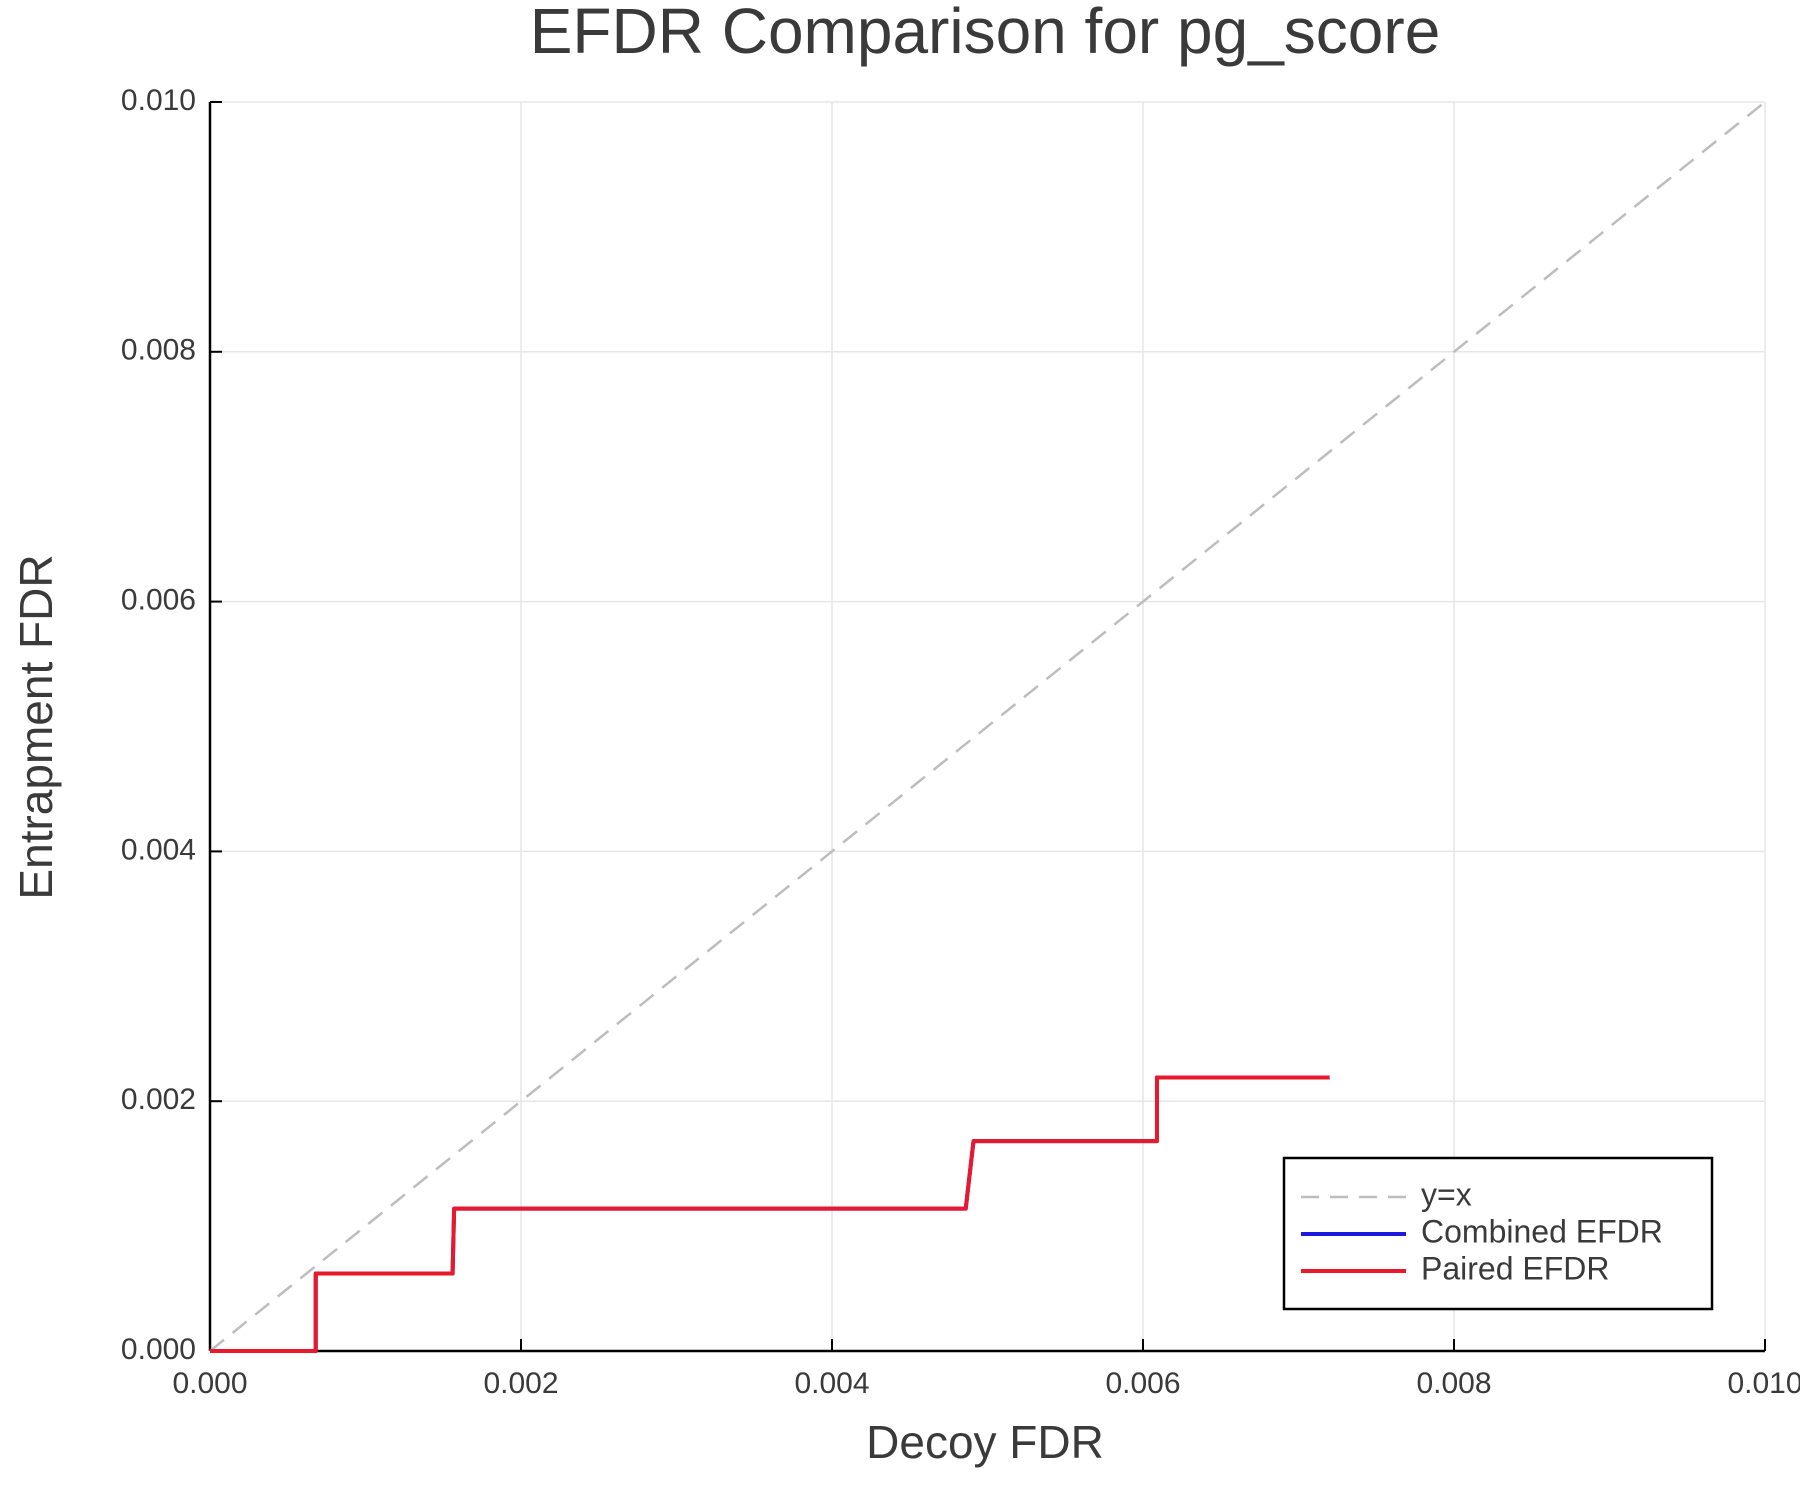 Image resolution: width=1800 pixels, height=1500 pixels. Describe the element at coordinates (1515, 1268) in the screenshot. I see `legend-label: Paired EFDR` at that location.